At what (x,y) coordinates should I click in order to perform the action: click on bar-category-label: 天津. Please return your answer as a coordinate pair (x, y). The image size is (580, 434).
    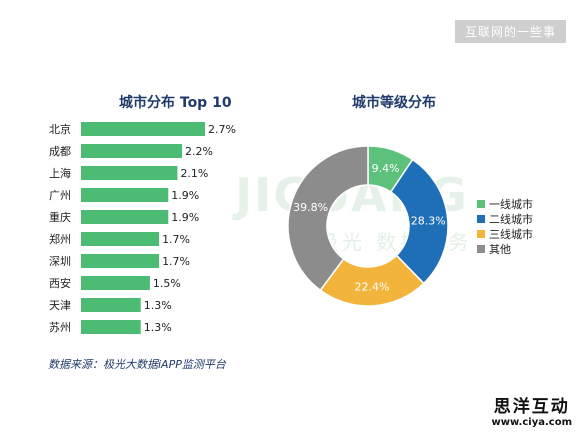
    Looking at the image, I should click on (60, 305).